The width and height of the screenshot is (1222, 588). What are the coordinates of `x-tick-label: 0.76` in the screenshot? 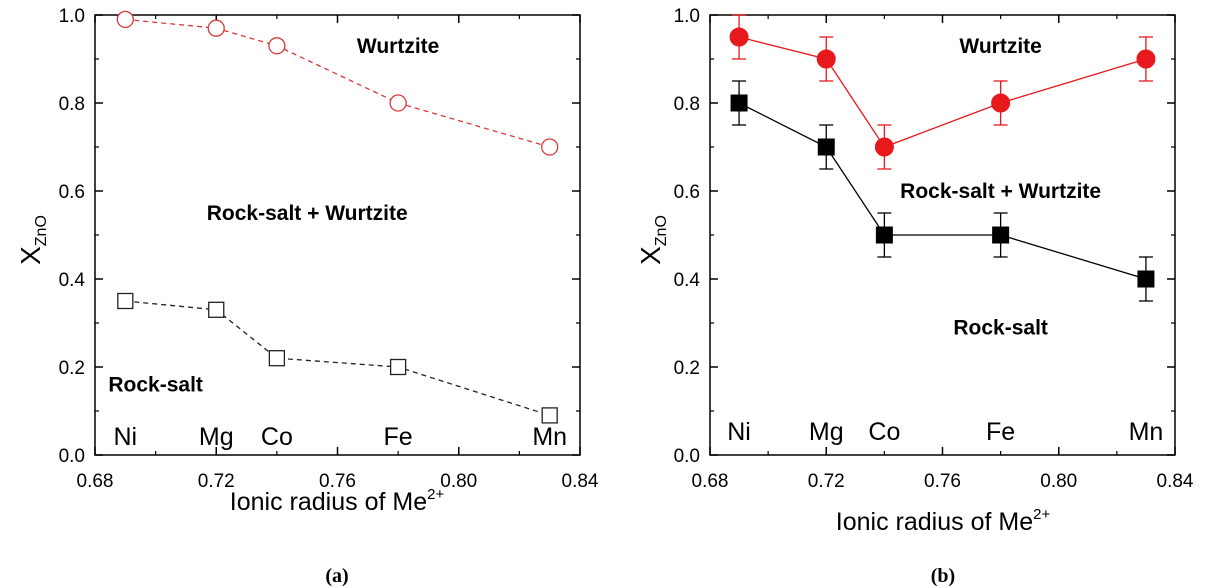 It's located at (942, 481).